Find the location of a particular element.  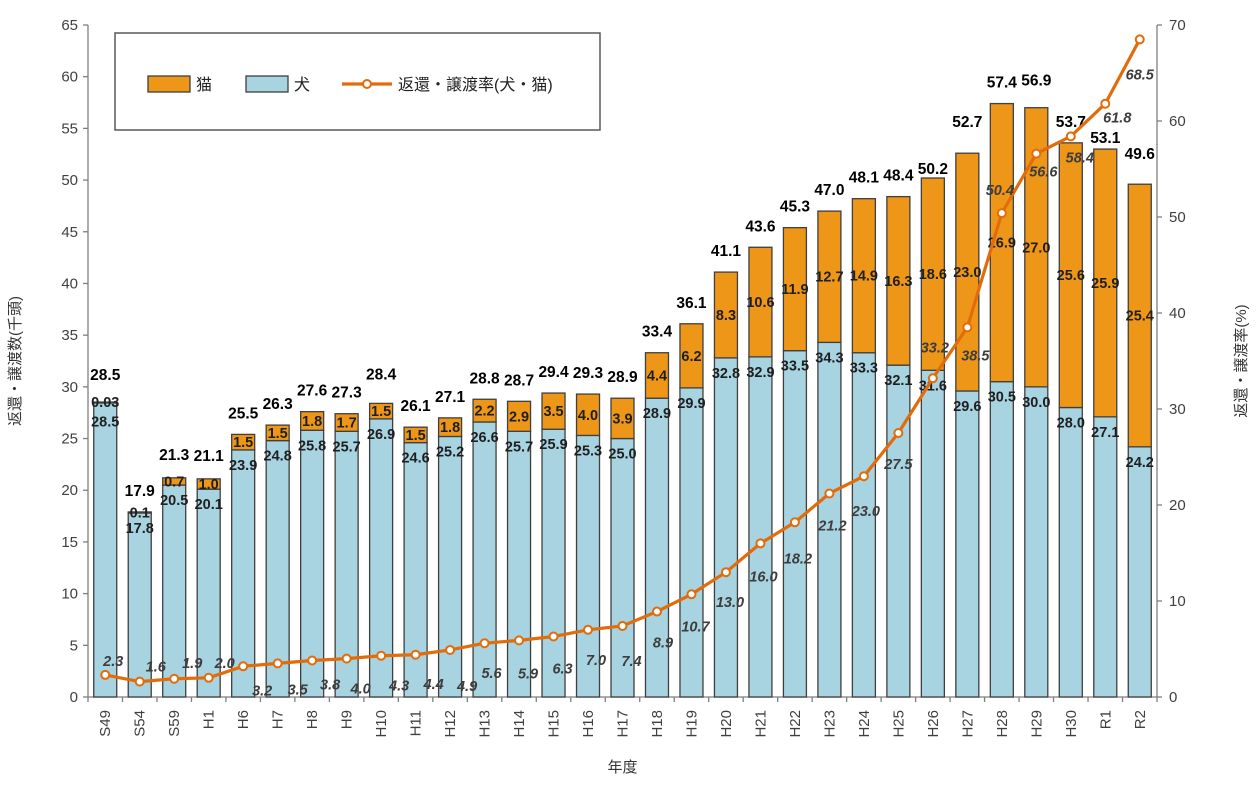

bar-dog-H14 is located at coordinates (519, 564).